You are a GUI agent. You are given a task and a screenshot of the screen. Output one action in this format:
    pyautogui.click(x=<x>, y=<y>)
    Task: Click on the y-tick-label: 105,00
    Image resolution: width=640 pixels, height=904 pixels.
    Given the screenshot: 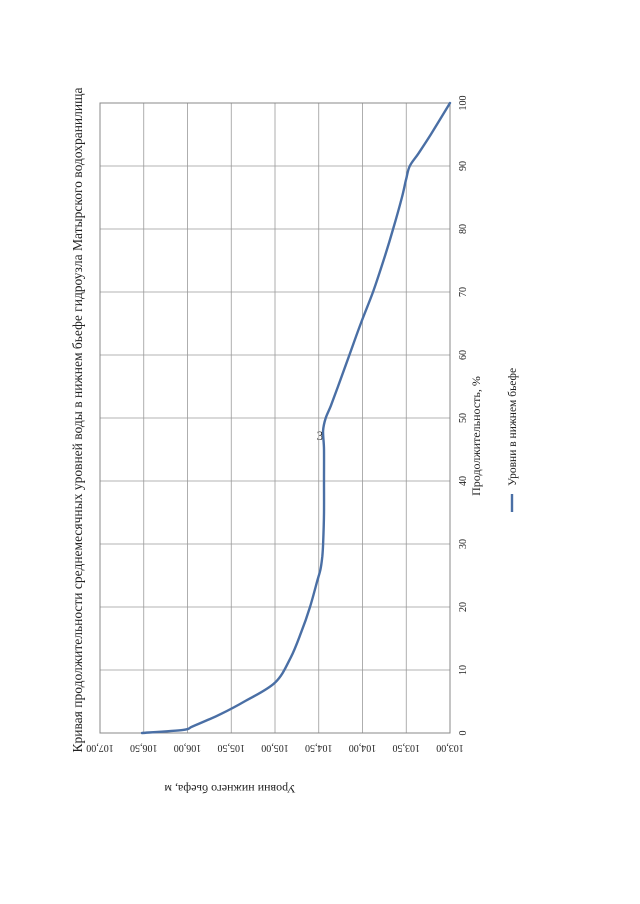 What is the action you would take?
    pyautogui.click(x=275, y=747)
    